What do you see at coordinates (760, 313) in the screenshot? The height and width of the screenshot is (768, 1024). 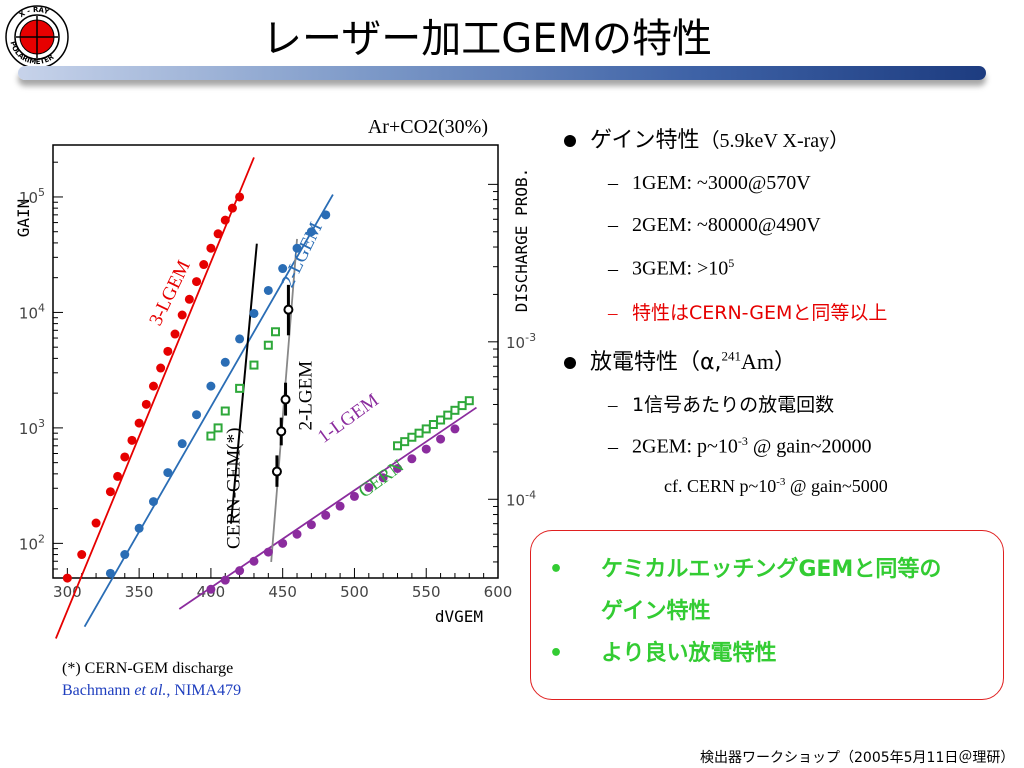 I see `sub-item-text: 特性はCERN-GEMと同等以上` at bounding box center [760, 313].